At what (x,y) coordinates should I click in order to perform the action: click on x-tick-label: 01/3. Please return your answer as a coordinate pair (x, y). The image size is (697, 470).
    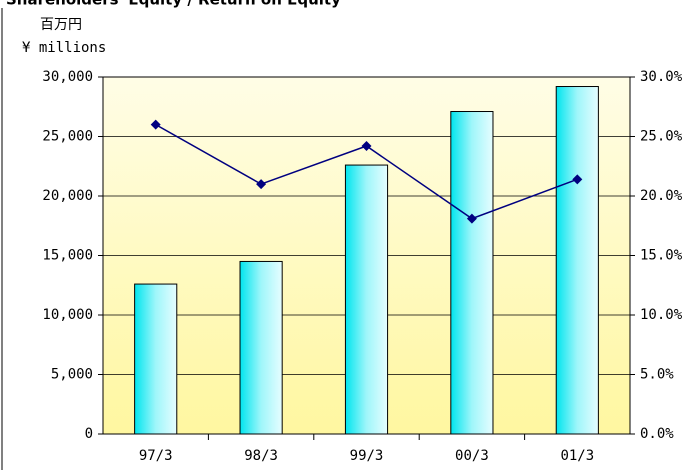
    Looking at the image, I should click on (577, 456).